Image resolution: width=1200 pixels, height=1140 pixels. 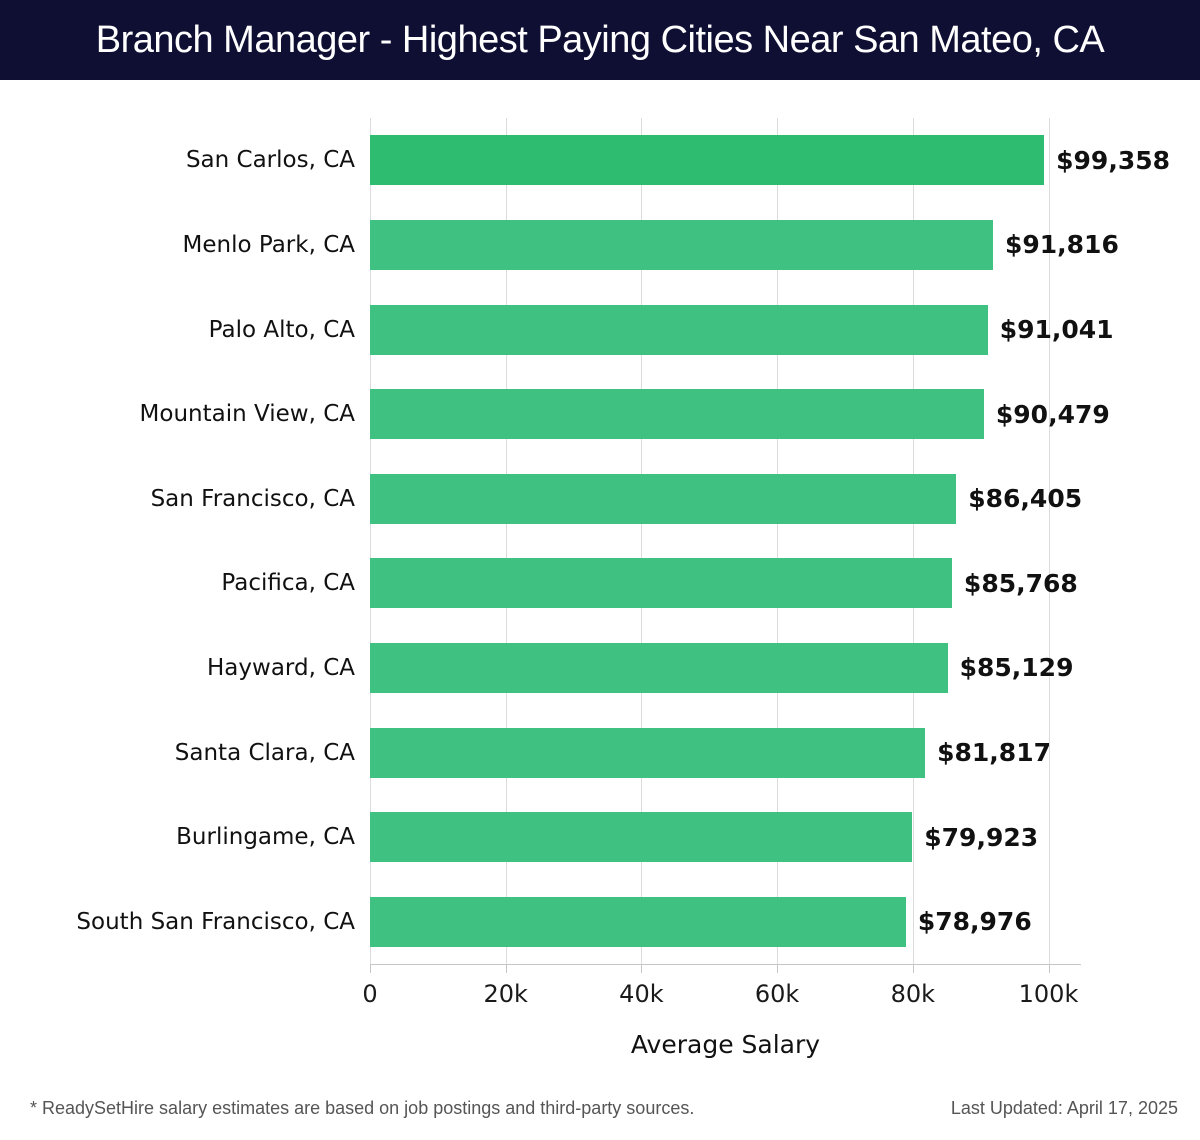 I want to click on gridline-20k, so click(x=506, y=541).